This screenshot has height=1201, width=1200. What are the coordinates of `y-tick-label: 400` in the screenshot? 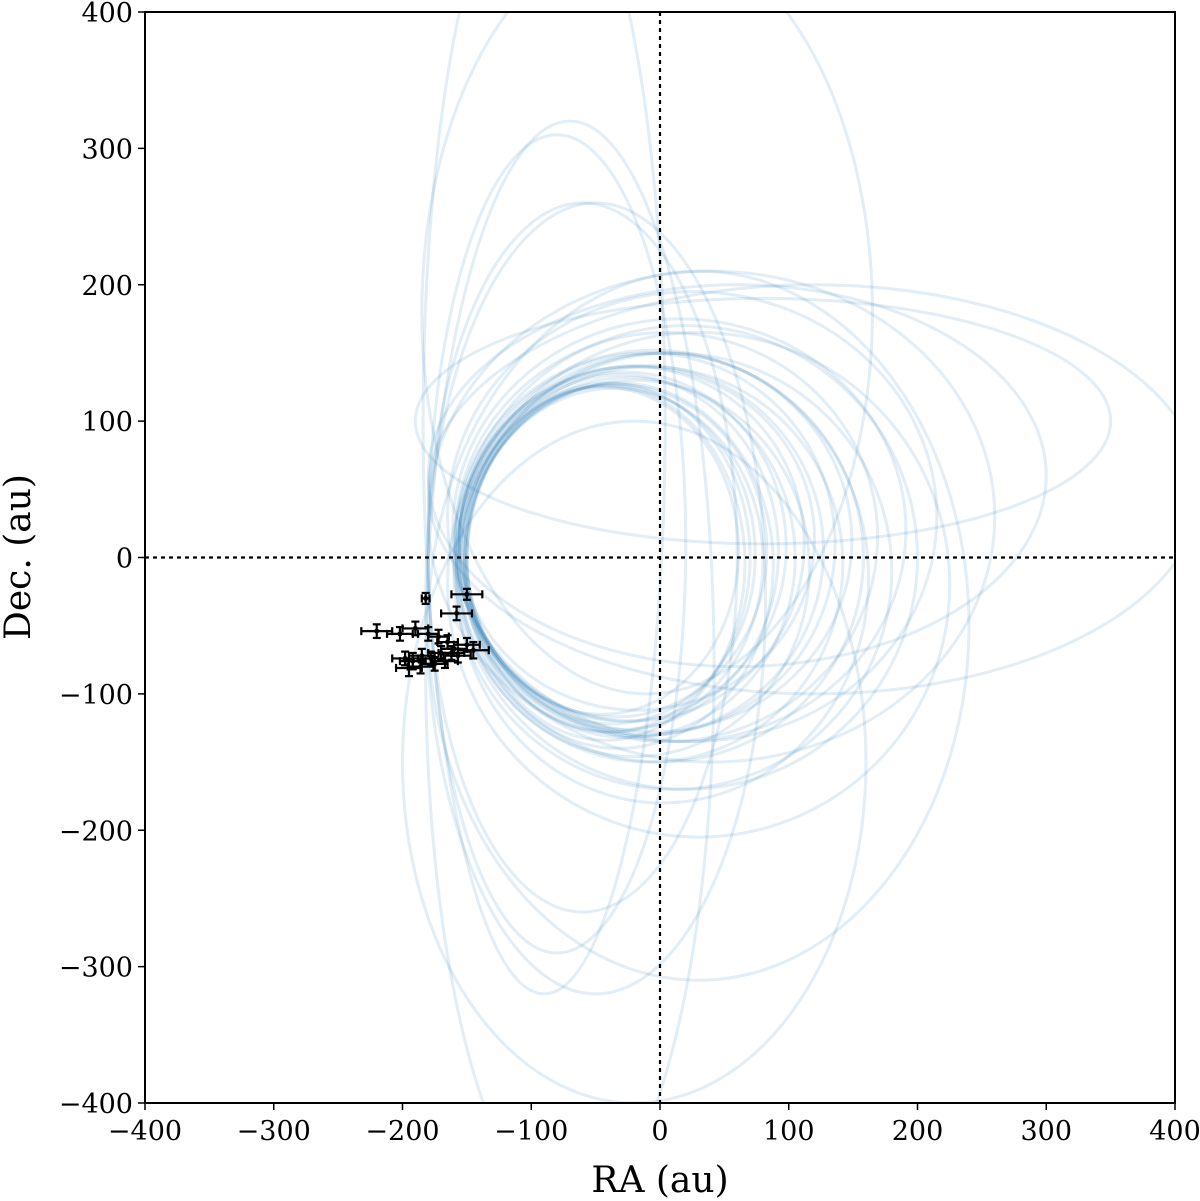 It's located at (107, 14).